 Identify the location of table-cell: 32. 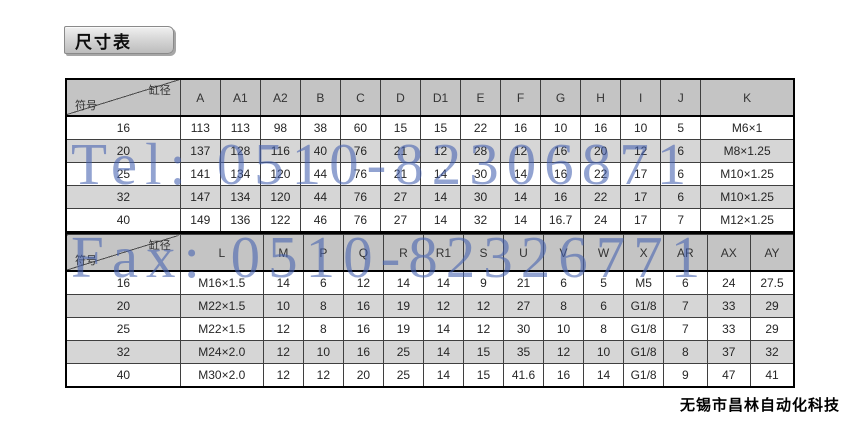
(481, 220).